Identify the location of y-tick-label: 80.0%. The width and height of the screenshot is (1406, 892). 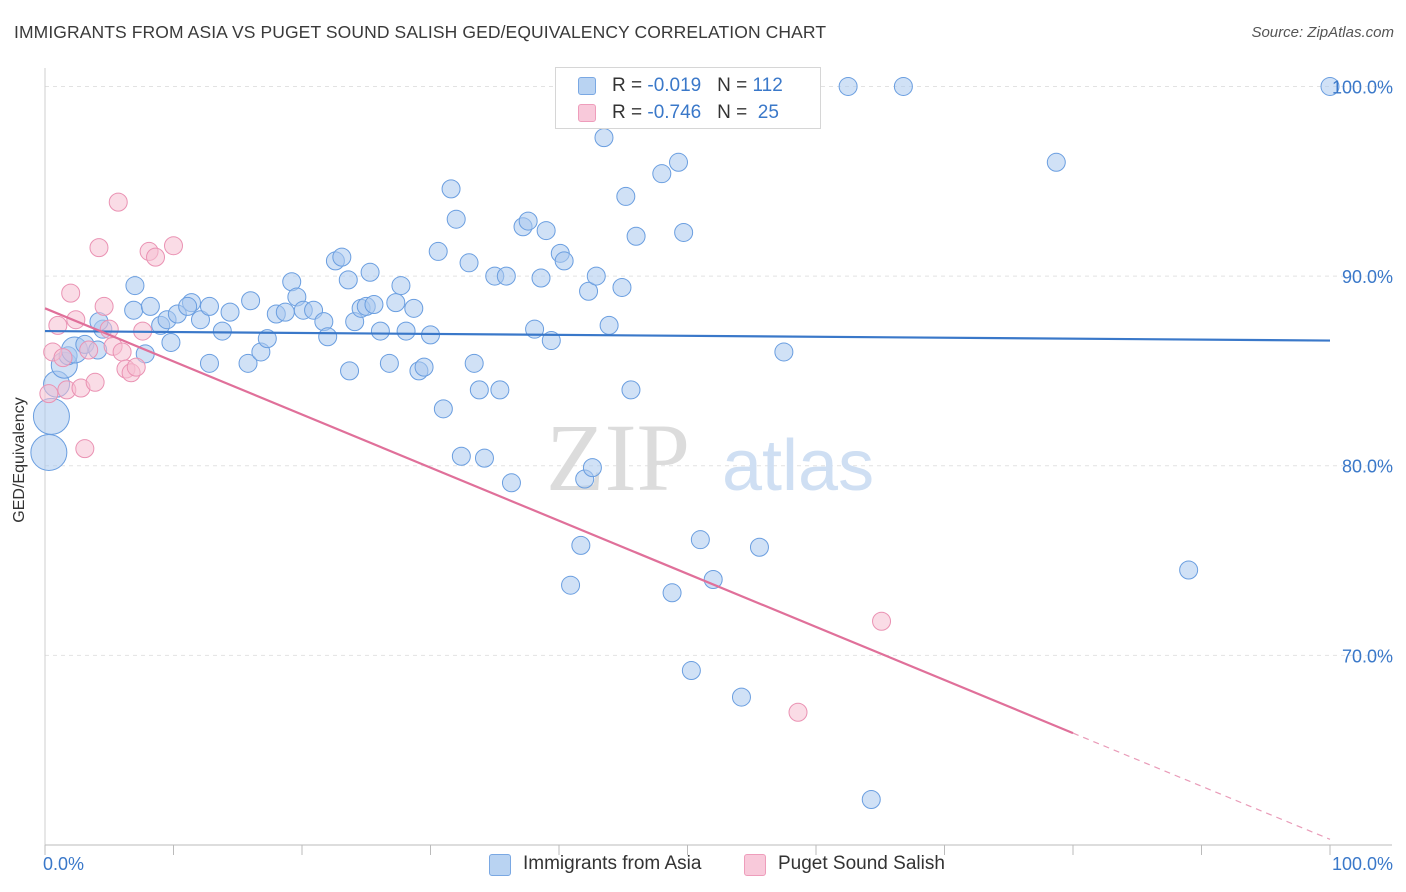
(1367, 467).